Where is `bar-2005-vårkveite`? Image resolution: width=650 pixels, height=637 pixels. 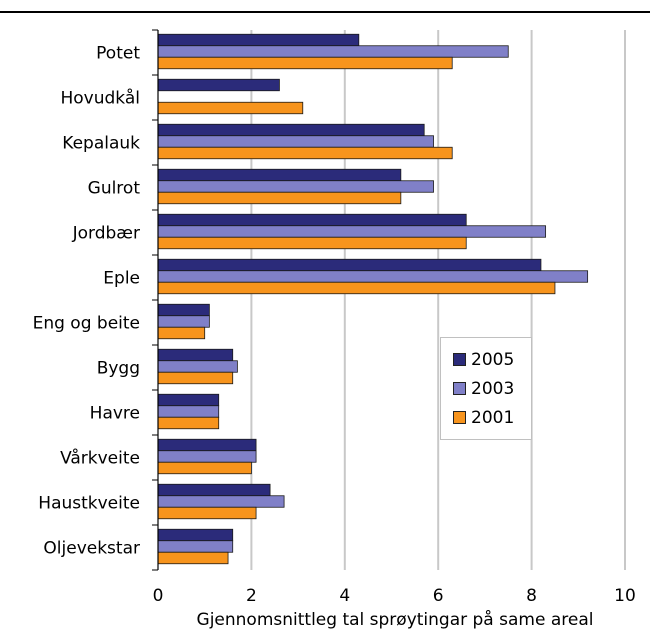
bar-2005-vårkveite is located at coordinates (207, 445).